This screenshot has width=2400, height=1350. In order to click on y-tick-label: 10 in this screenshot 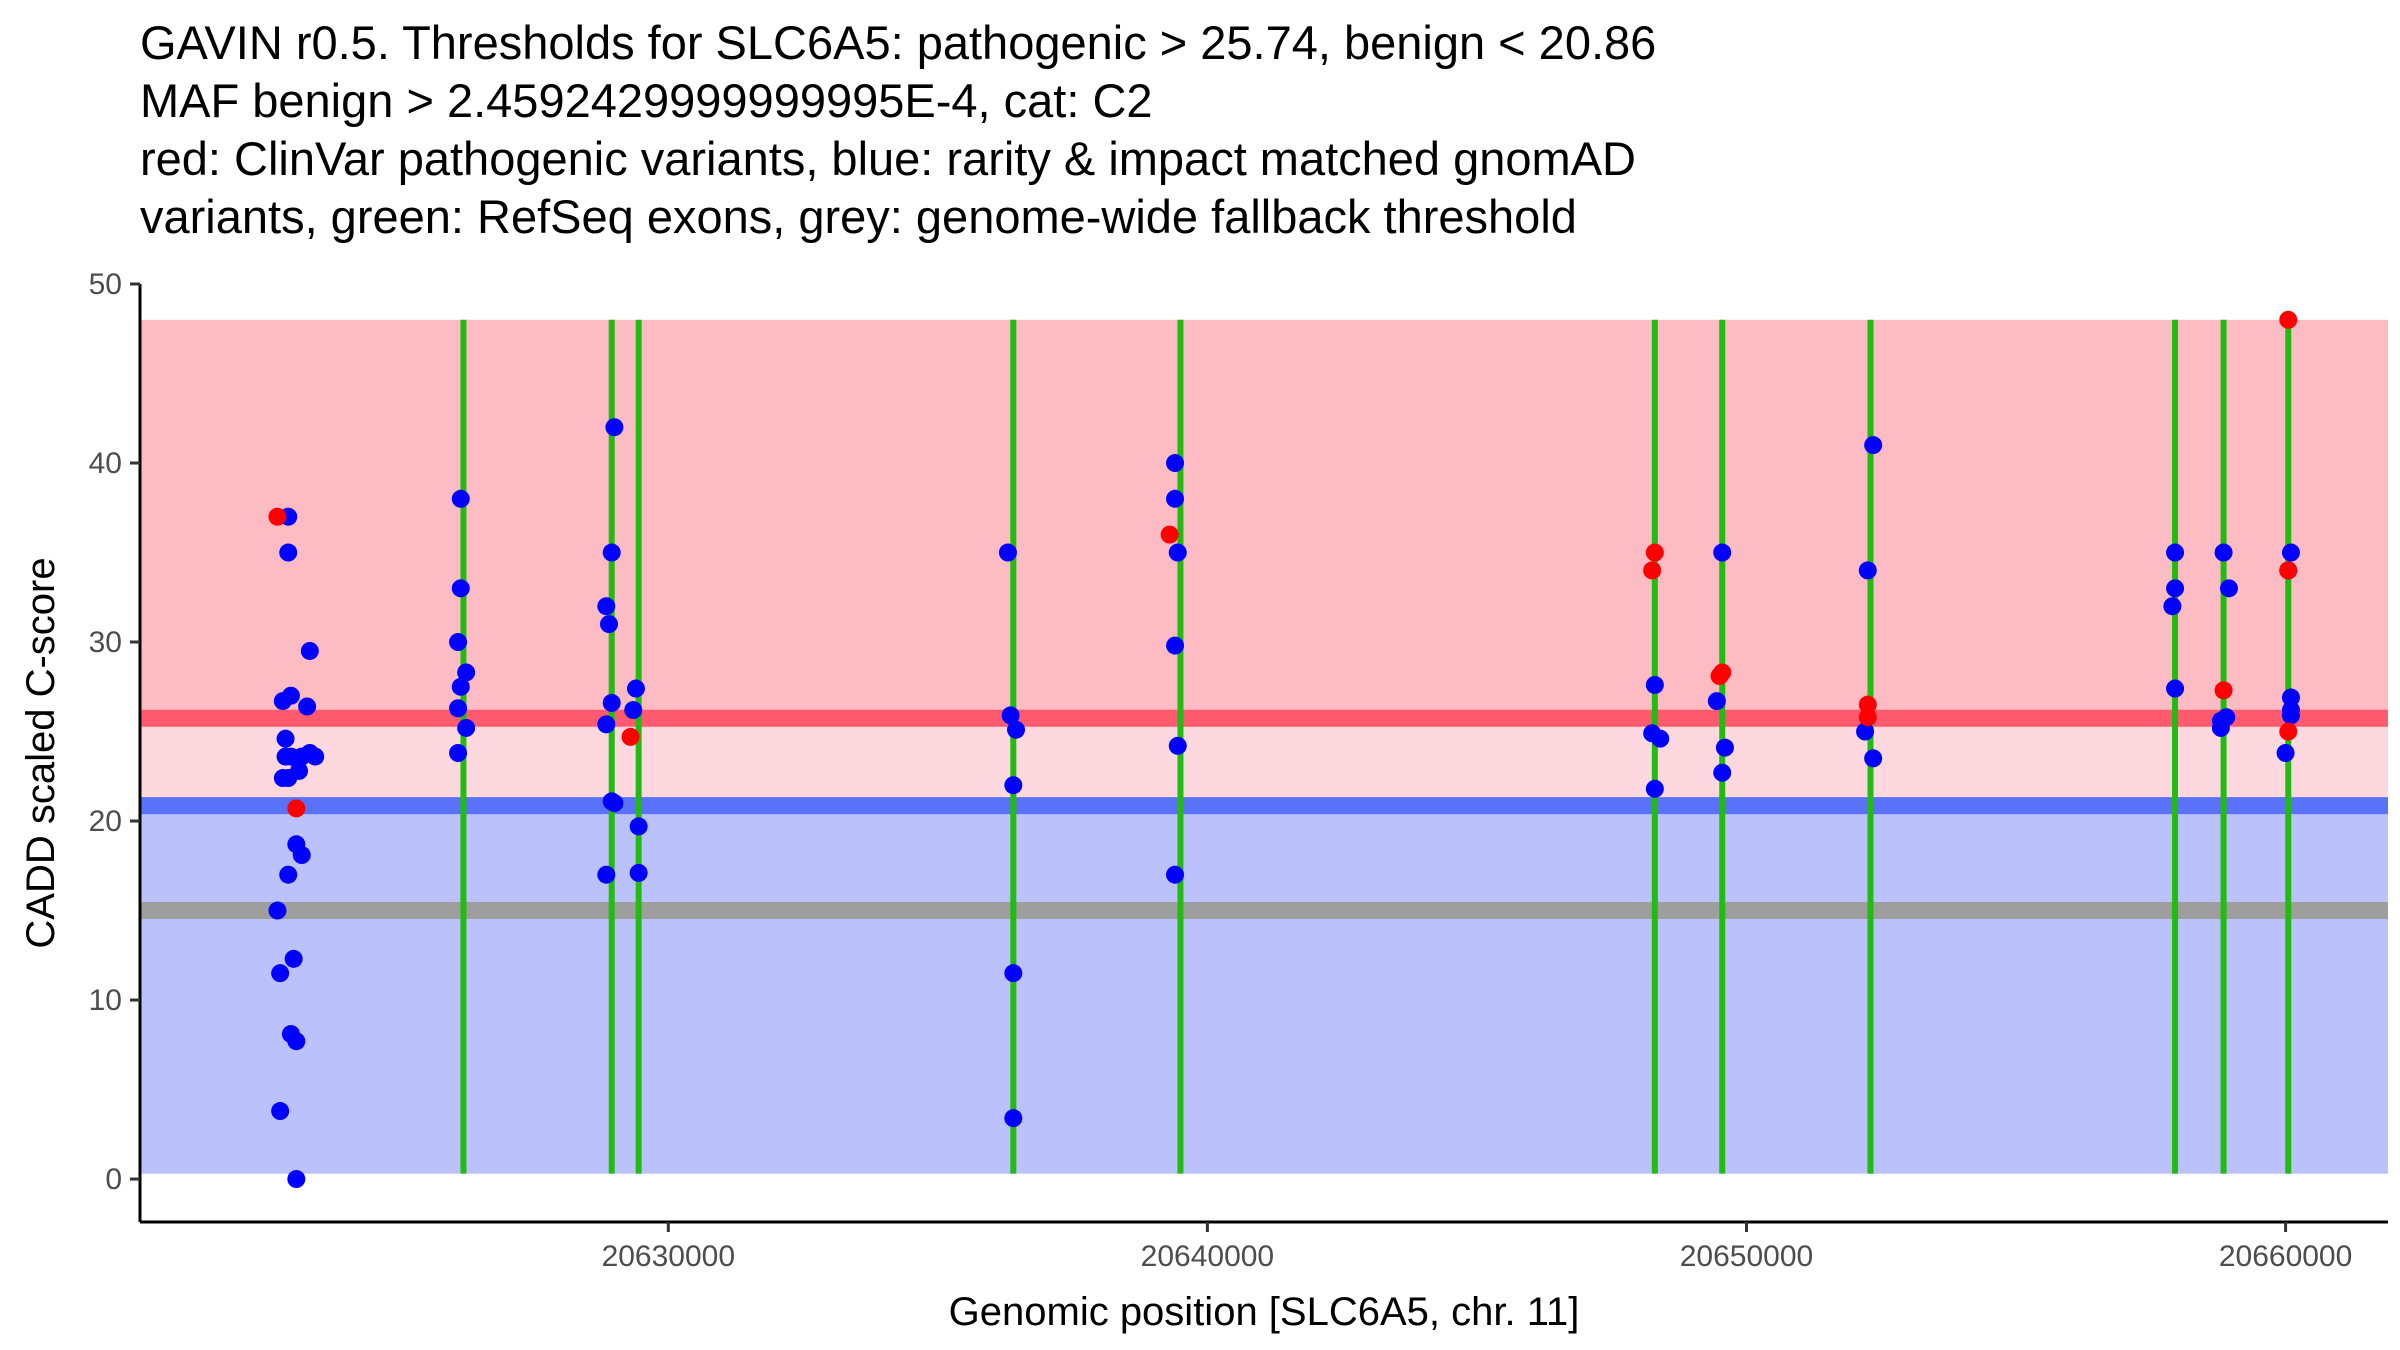, I will do `click(105, 1000)`.